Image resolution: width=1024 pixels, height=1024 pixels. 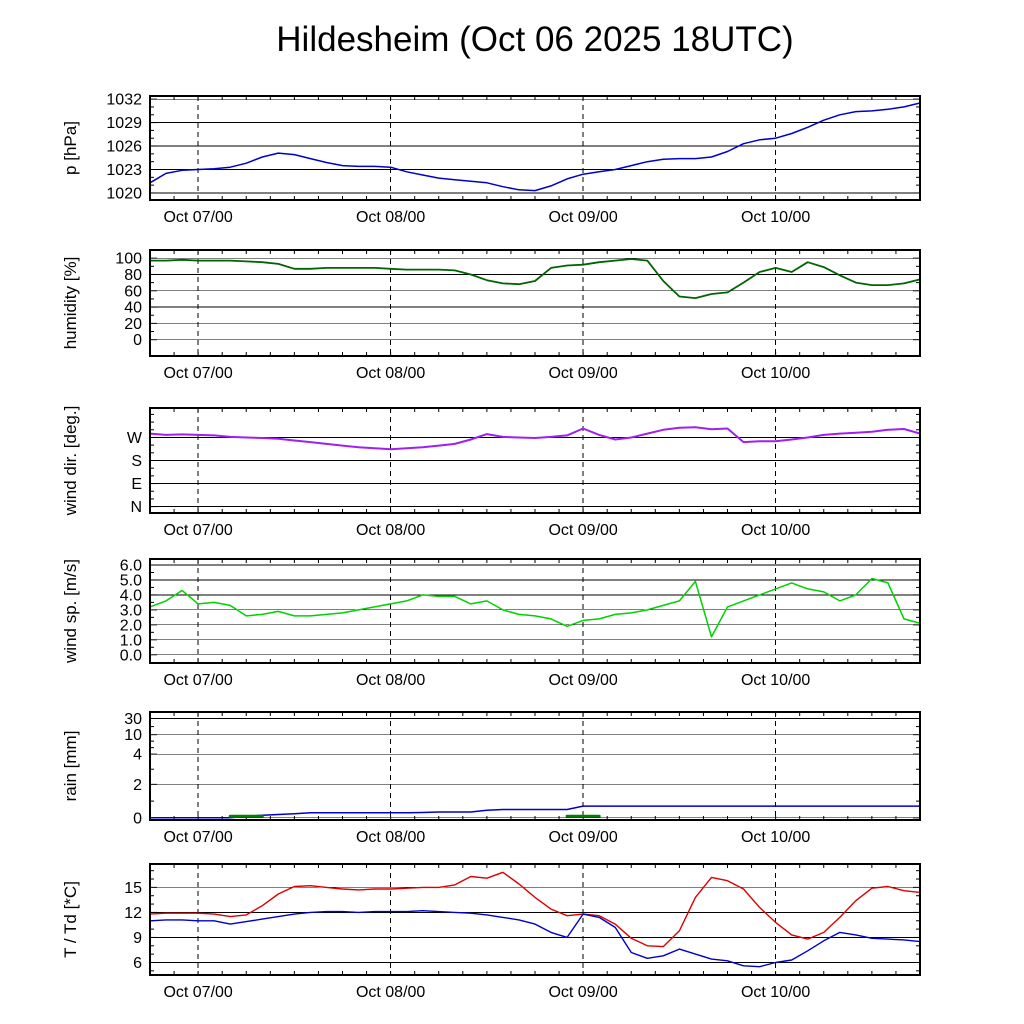 What do you see at coordinates (133, 275) in the screenshot?
I see `y-tick-label: 80` at bounding box center [133, 275].